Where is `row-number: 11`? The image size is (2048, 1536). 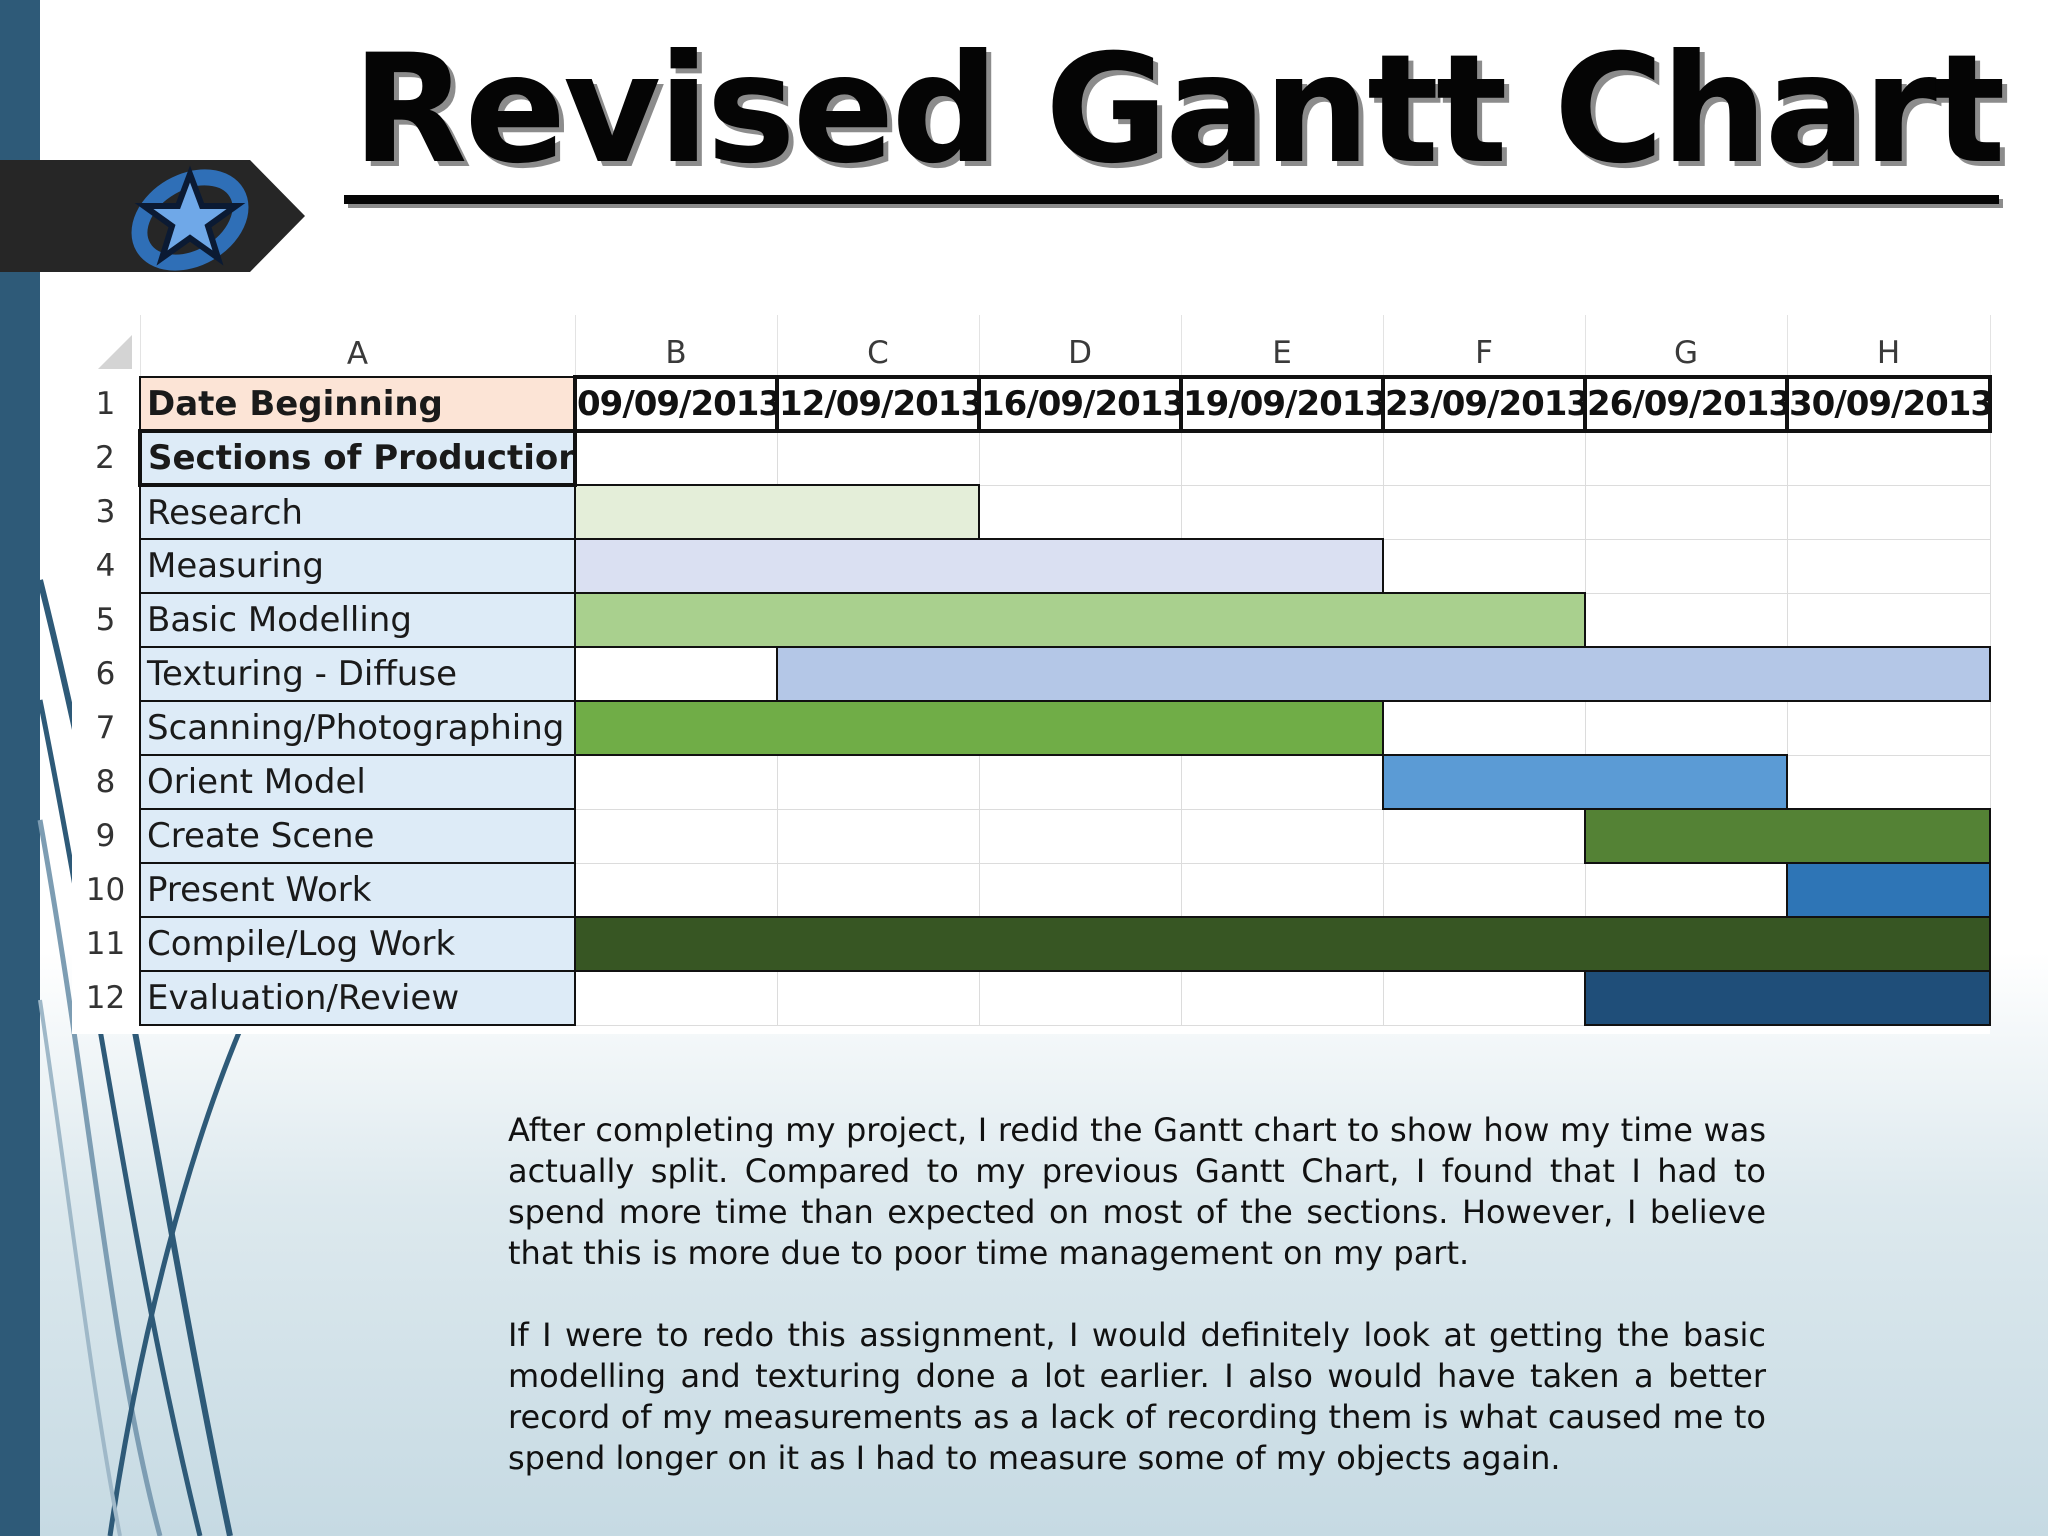
row-number: 11 is located at coordinates (106, 944).